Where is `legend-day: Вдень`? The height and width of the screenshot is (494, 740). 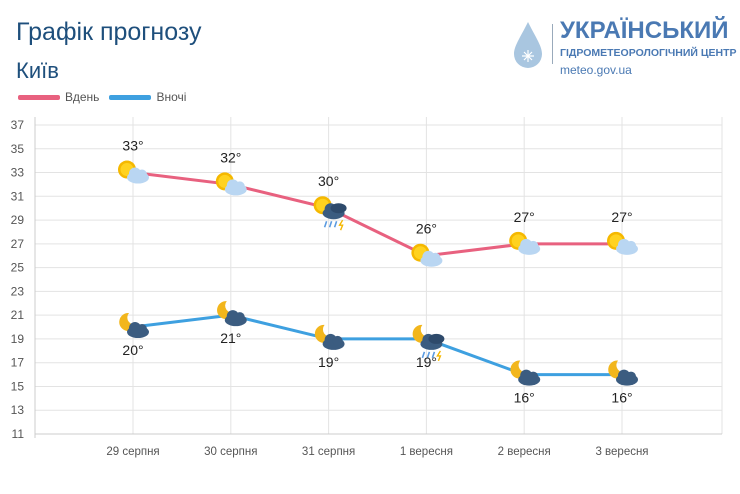 legend-day: Вдень is located at coordinates (58, 97).